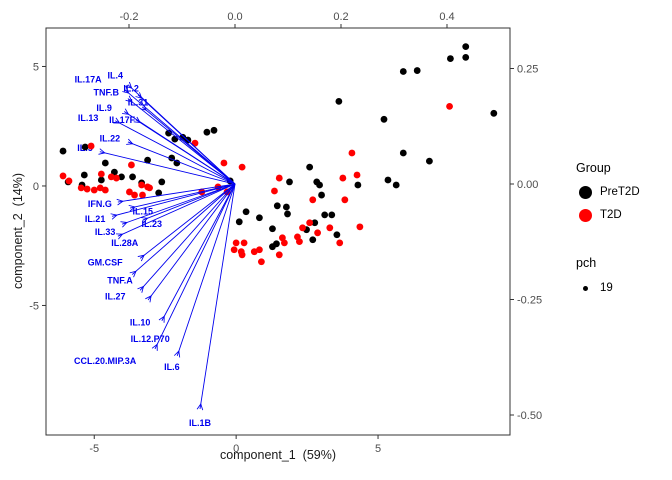 This screenshot has height=480, width=672. What do you see at coordinates (236, 449) in the screenshot?
I see `x-axis-tick-label: 0` at bounding box center [236, 449].